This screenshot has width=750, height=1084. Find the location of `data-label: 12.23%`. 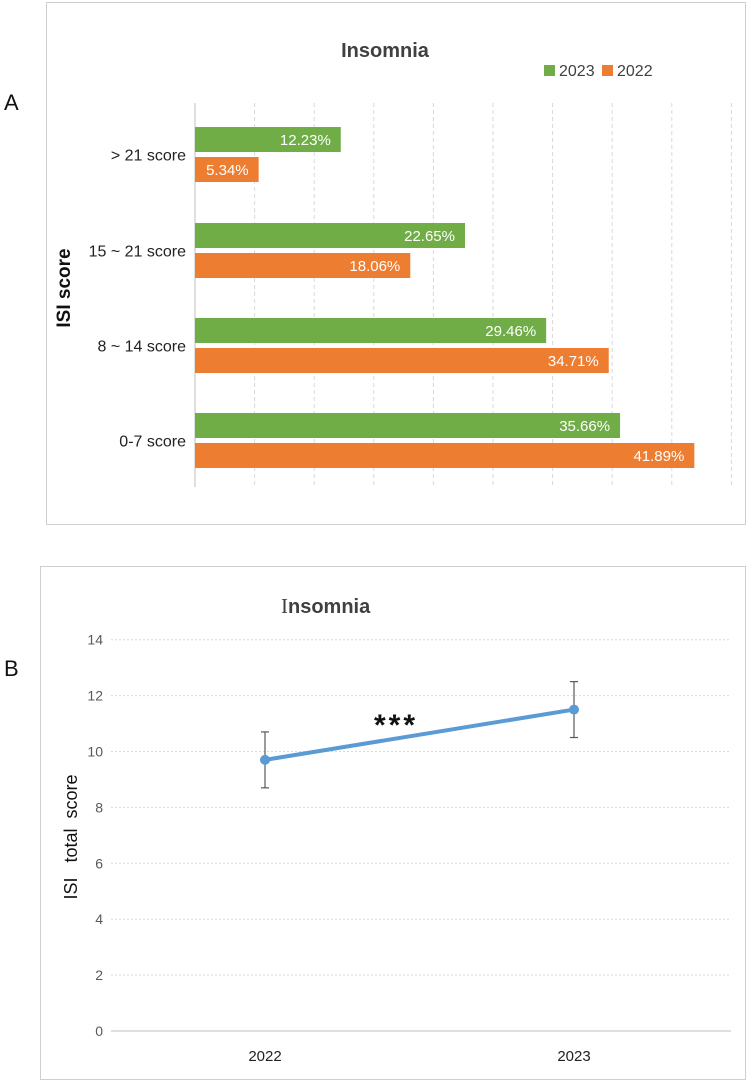

data-label: 12.23% is located at coordinates (305, 140).